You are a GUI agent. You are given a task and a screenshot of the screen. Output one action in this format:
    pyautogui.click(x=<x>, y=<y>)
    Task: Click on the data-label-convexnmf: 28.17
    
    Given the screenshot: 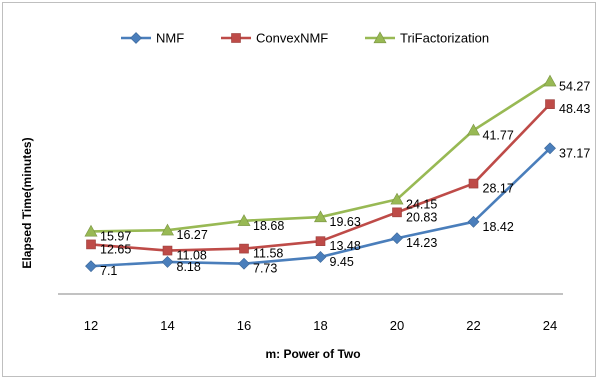 What is the action you would take?
    pyautogui.click(x=498, y=189)
    